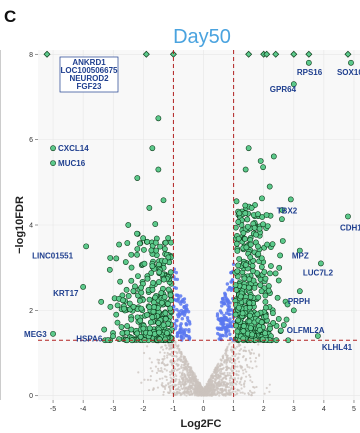  Describe the element at coordinates (113, 409) in the screenshot. I see `x-tick-label: -3` at that location.